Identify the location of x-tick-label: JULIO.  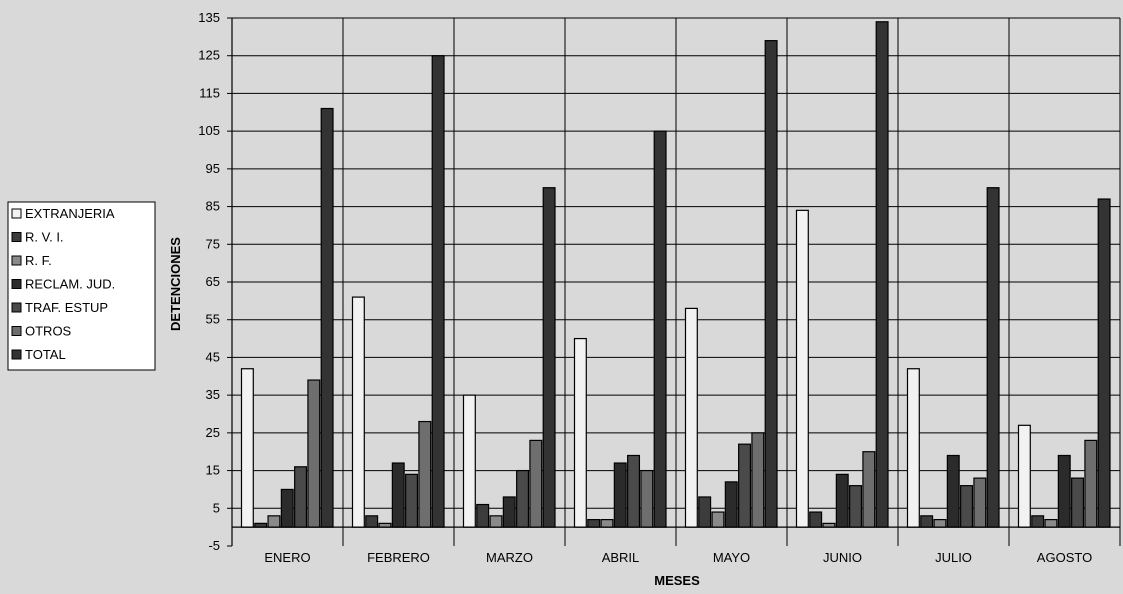
(953, 557).